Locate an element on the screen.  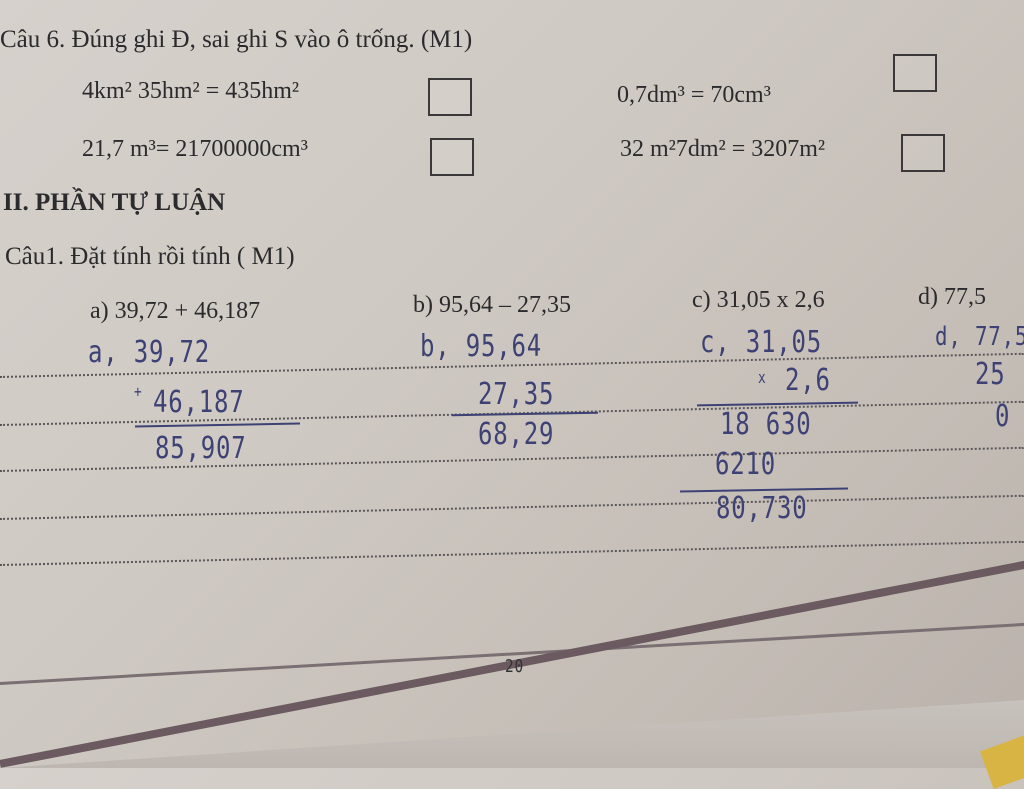
hw-c-result: 80,730 is located at coordinates (762, 508).